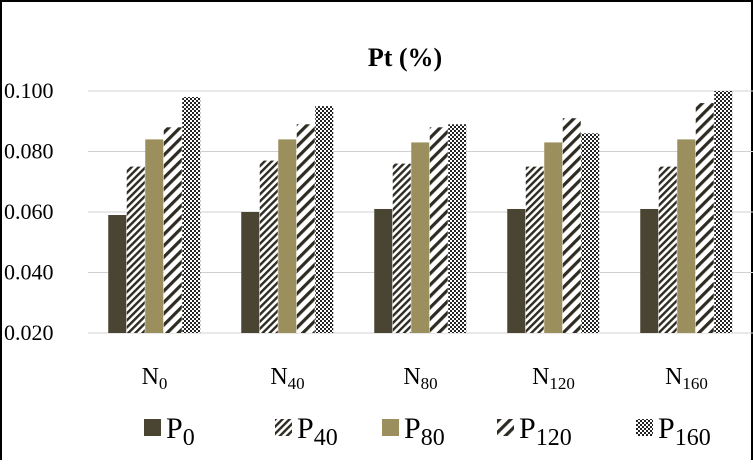 The width and height of the screenshot is (753, 465). I want to click on legend-label-p80: P80, so click(424, 431).